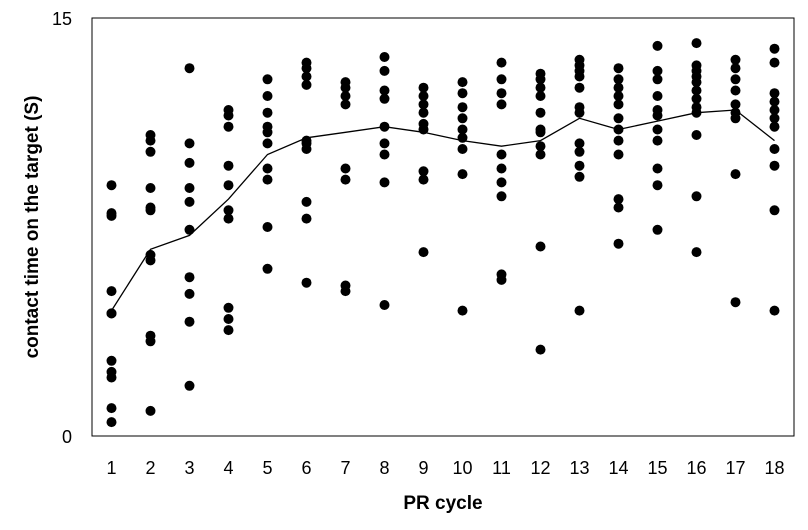  I want to click on x-tick-label: 13, so click(579, 468).